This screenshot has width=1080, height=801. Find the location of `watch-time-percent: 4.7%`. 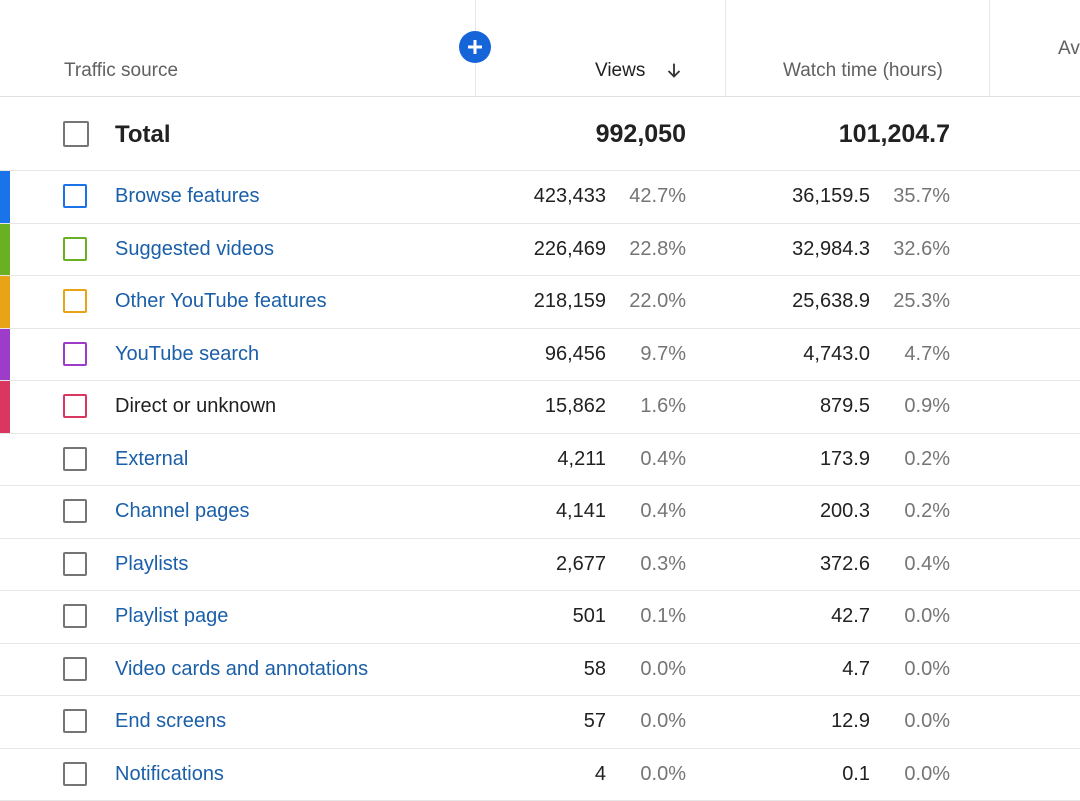

watch-time-percent: 4.7% is located at coordinates (927, 353).